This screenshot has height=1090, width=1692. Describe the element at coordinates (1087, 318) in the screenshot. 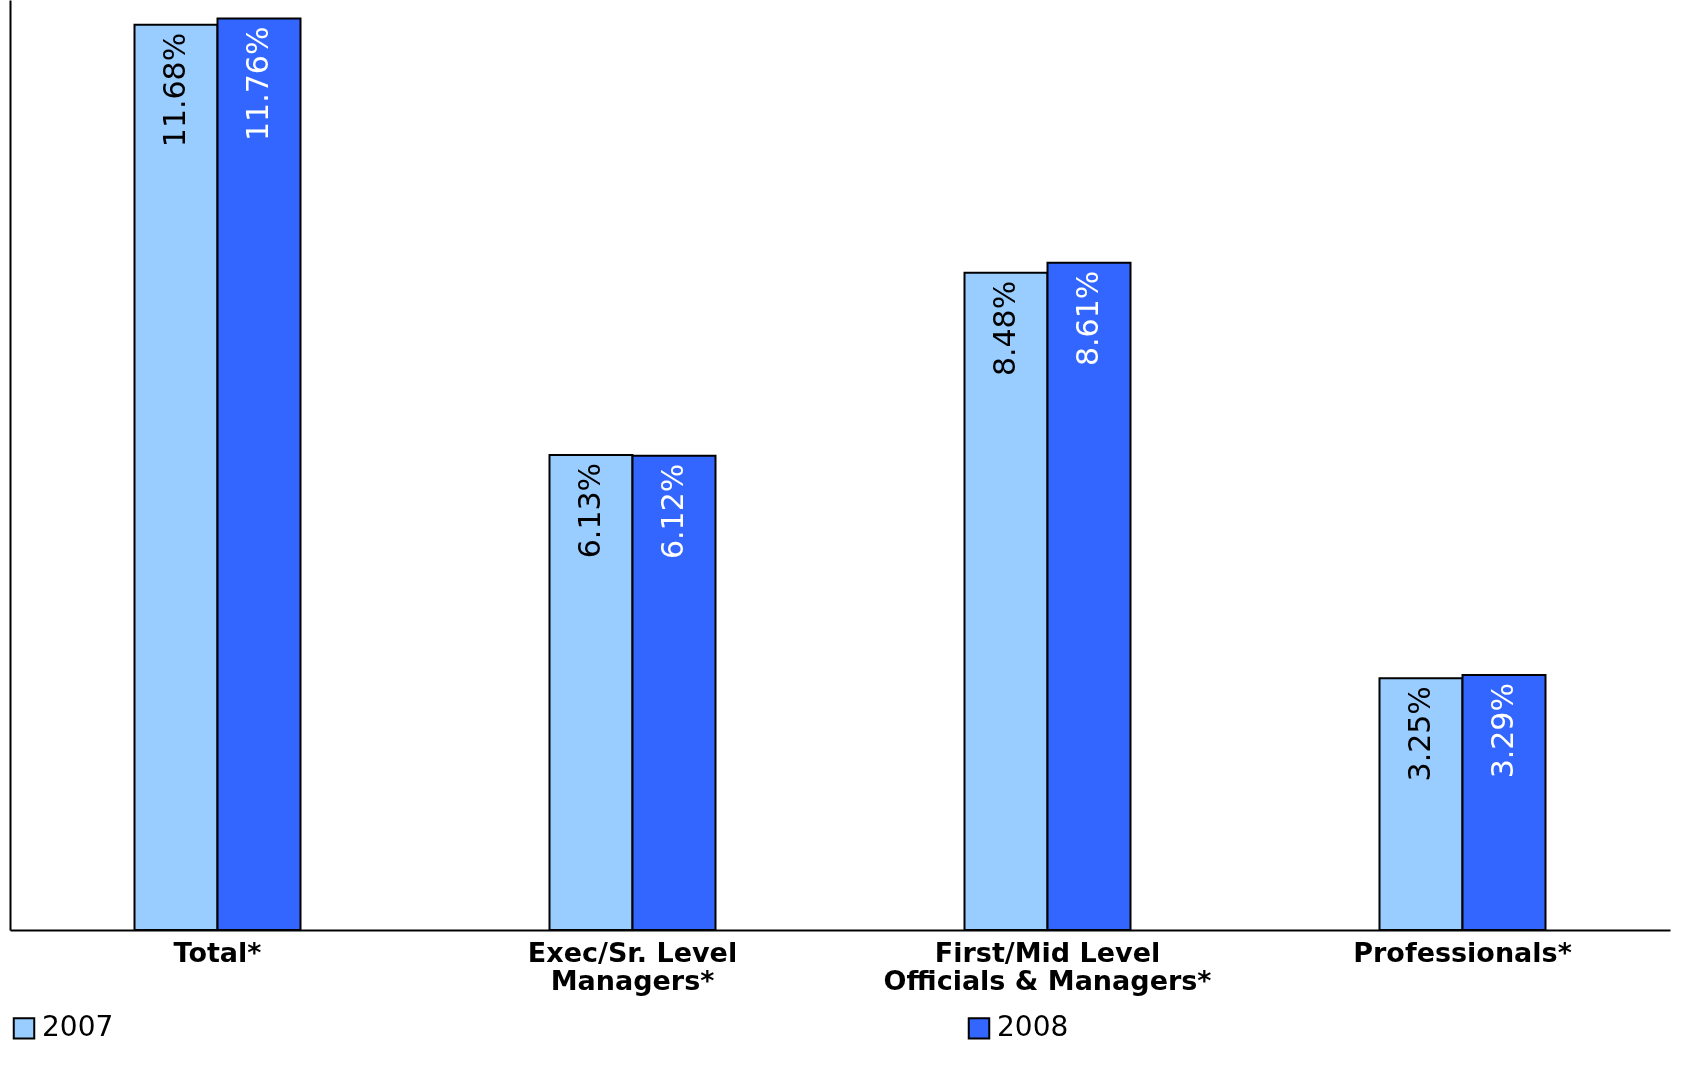

I see `data-label: 8.61%` at that location.